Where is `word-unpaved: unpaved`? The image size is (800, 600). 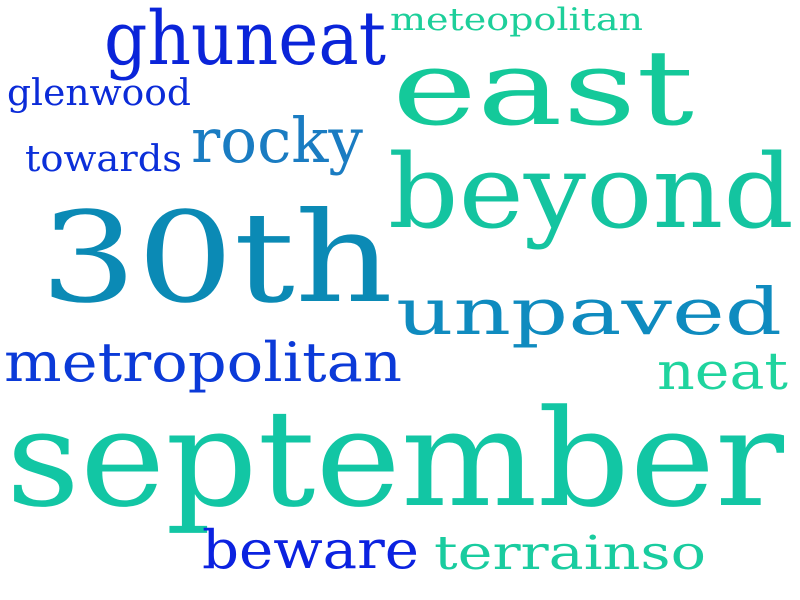
word-unpaved: unpaved is located at coordinates (589, 312).